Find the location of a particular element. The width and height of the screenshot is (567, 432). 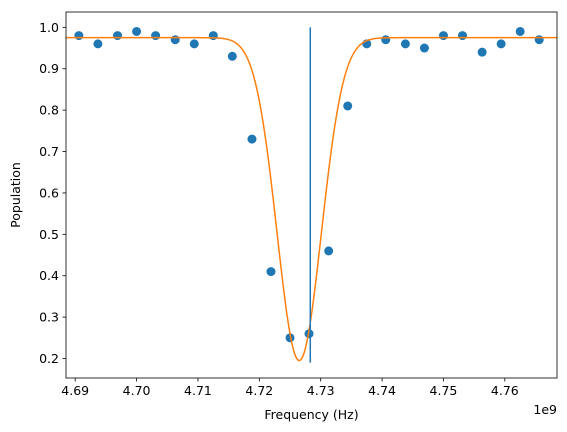

y-axis-label: Population is located at coordinates (15, 195).